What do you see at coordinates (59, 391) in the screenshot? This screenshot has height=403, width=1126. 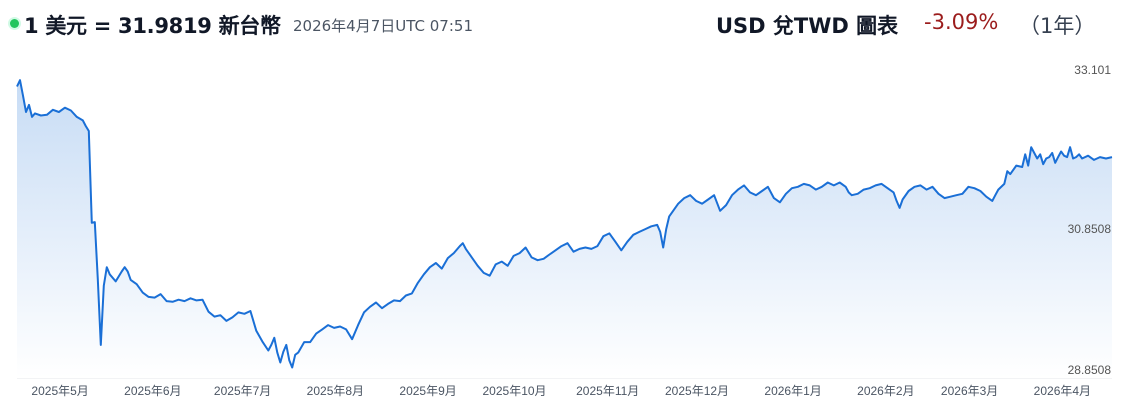 I see `x-tick-label: 2025年5月` at bounding box center [59, 391].